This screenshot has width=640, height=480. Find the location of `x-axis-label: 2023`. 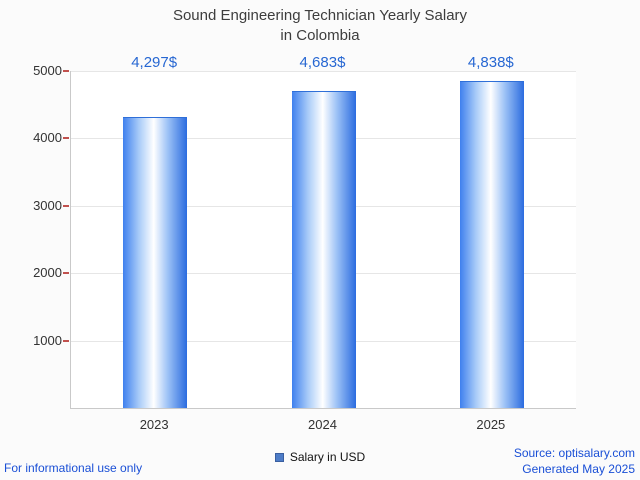

x-axis-label: 2023 is located at coordinates (154, 424).